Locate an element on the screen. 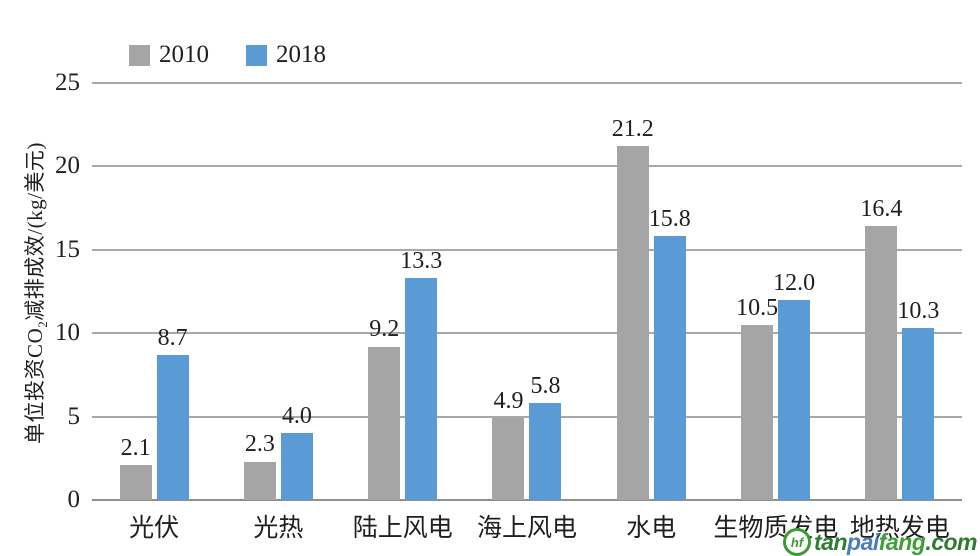 The image size is (980, 556). bar-column: 12.0 is located at coordinates (794, 385).